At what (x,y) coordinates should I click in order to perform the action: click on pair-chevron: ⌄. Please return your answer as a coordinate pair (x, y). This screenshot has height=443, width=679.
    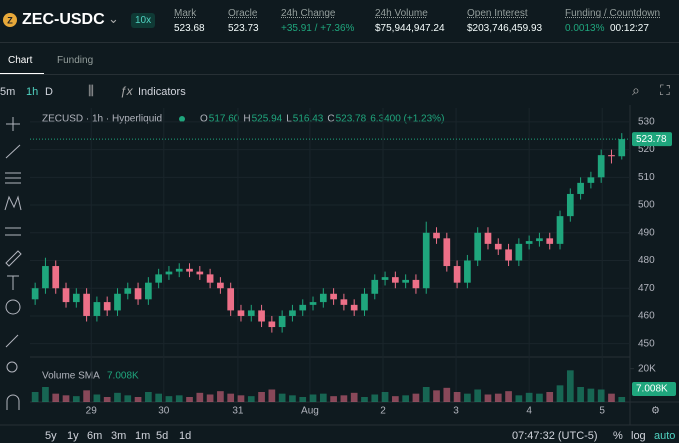
    Looking at the image, I should click on (113, 18).